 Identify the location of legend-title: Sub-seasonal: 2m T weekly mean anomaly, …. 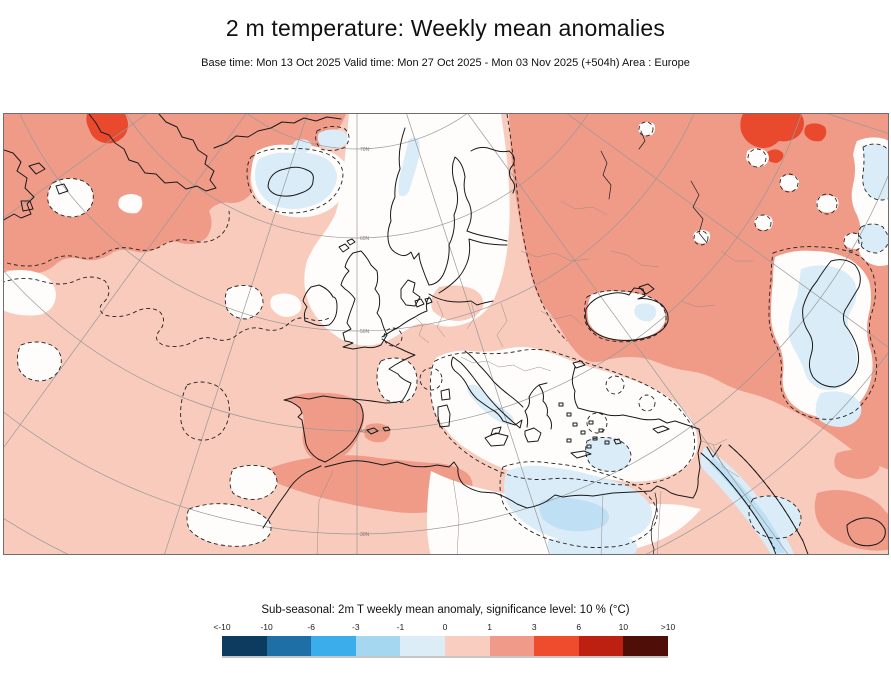
(445, 610).